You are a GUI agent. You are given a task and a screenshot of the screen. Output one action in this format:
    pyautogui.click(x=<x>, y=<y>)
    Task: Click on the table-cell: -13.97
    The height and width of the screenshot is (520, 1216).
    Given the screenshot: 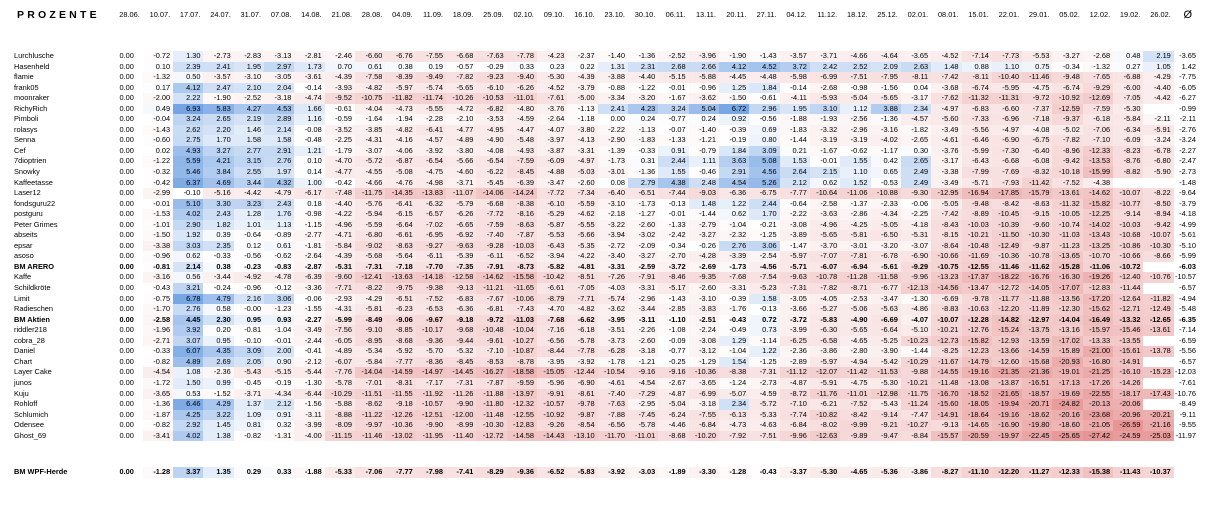 What is the action you would take?
    pyautogui.click(x=521, y=394)
    